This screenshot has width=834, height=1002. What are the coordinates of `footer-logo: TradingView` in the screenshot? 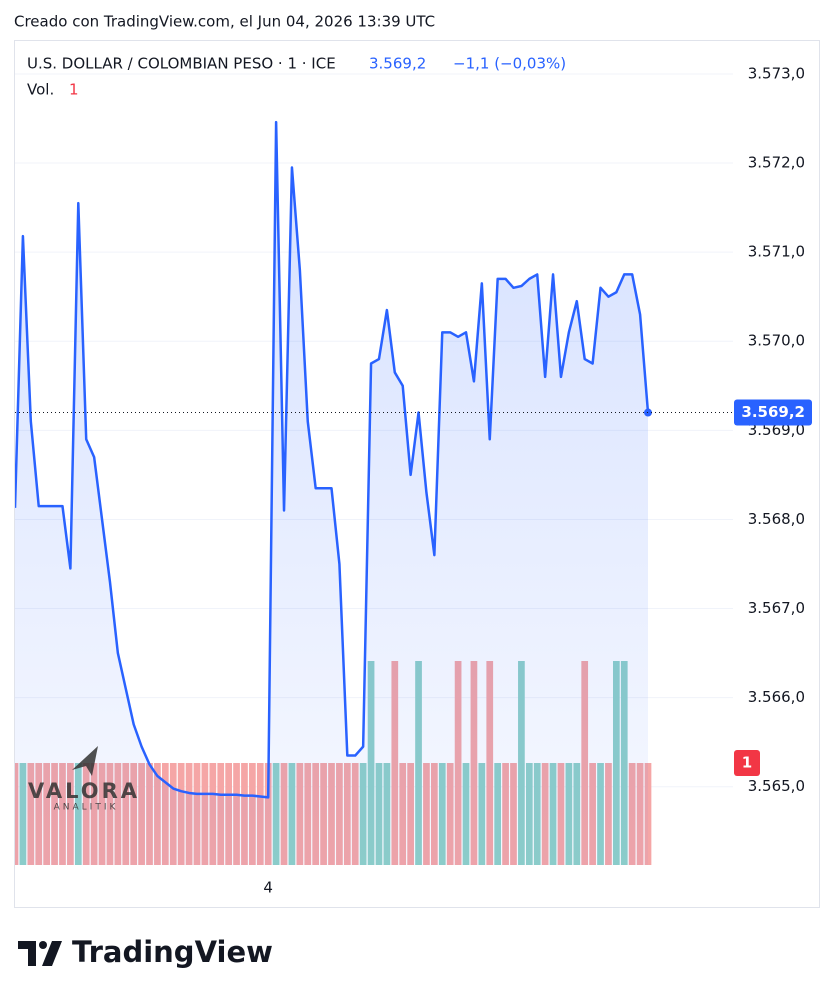 It's located at (145, 952).